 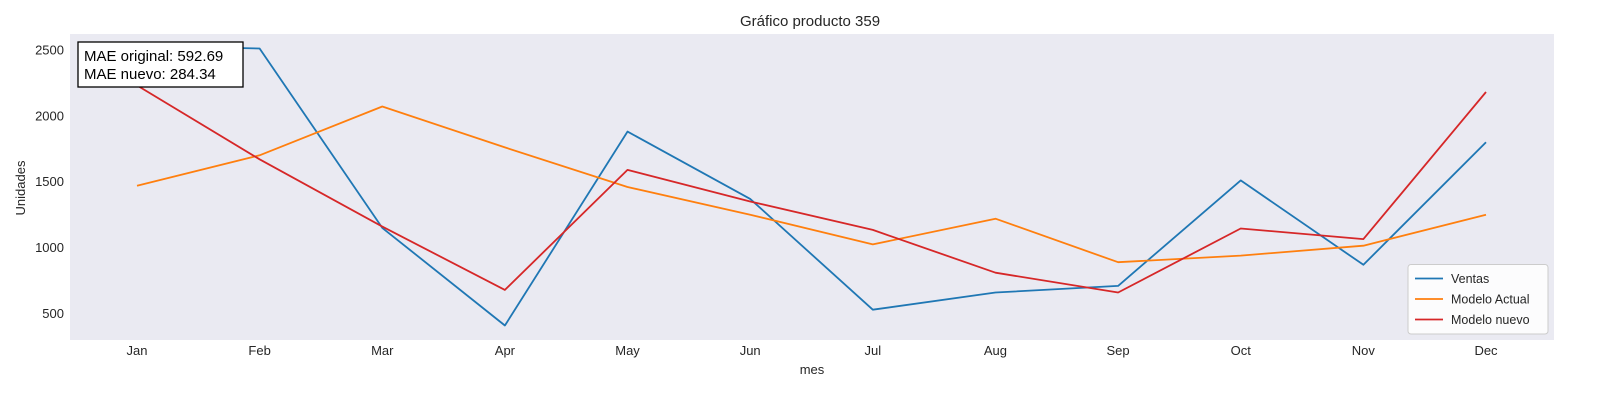 I want to click on y-tick-label-1500: 1500, so click(x=49, y=181).